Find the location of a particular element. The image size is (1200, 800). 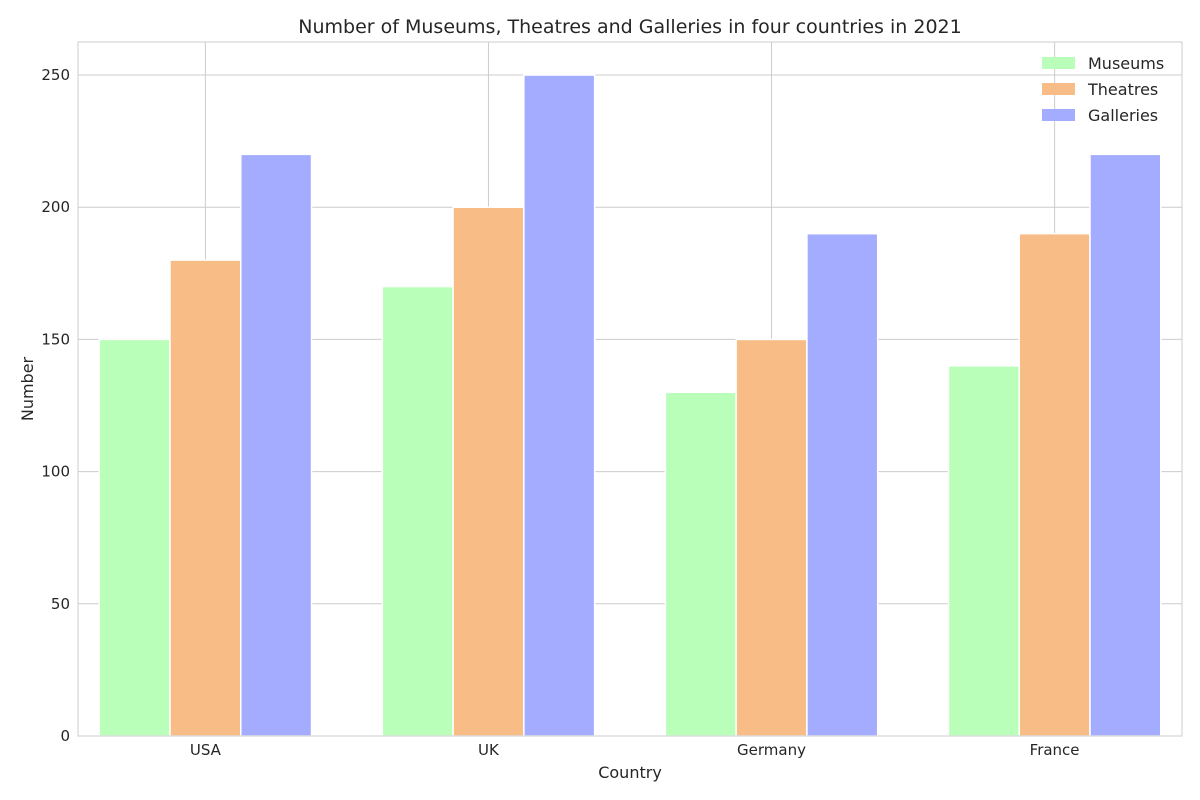

legend-item-museums: Museums is located at coordinates (1103, 63).